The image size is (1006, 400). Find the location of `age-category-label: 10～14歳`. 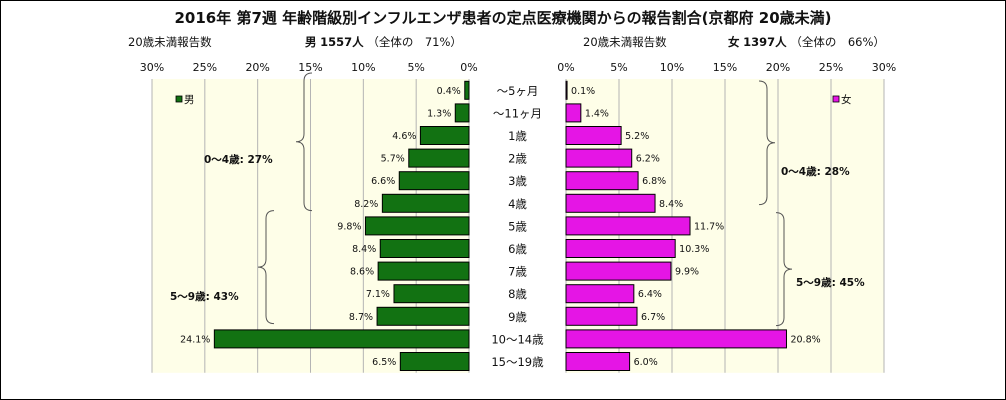

age-category-label: 10～14歳 is located at coordinates (517, 339).